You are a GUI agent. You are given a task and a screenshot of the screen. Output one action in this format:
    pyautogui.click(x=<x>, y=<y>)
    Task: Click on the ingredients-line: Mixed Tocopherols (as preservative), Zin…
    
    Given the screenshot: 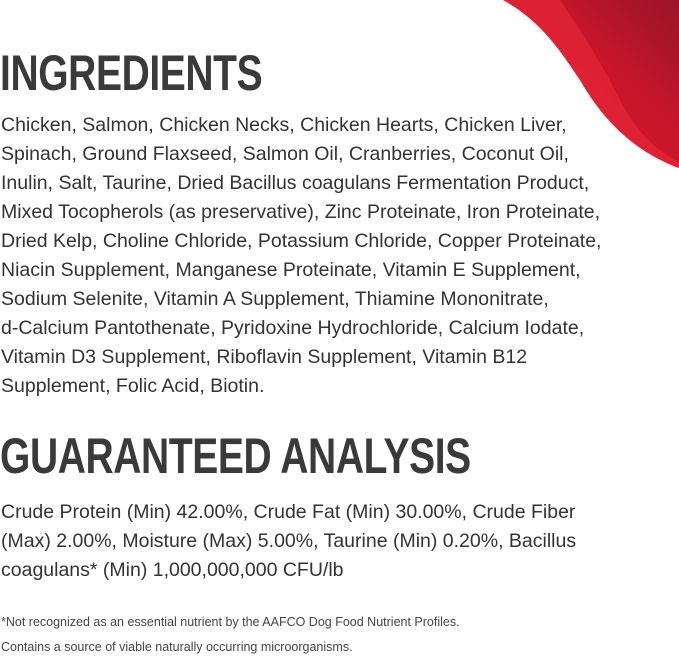 What is the action you would take?
    pyautogui.click(x=301, y=212)
    